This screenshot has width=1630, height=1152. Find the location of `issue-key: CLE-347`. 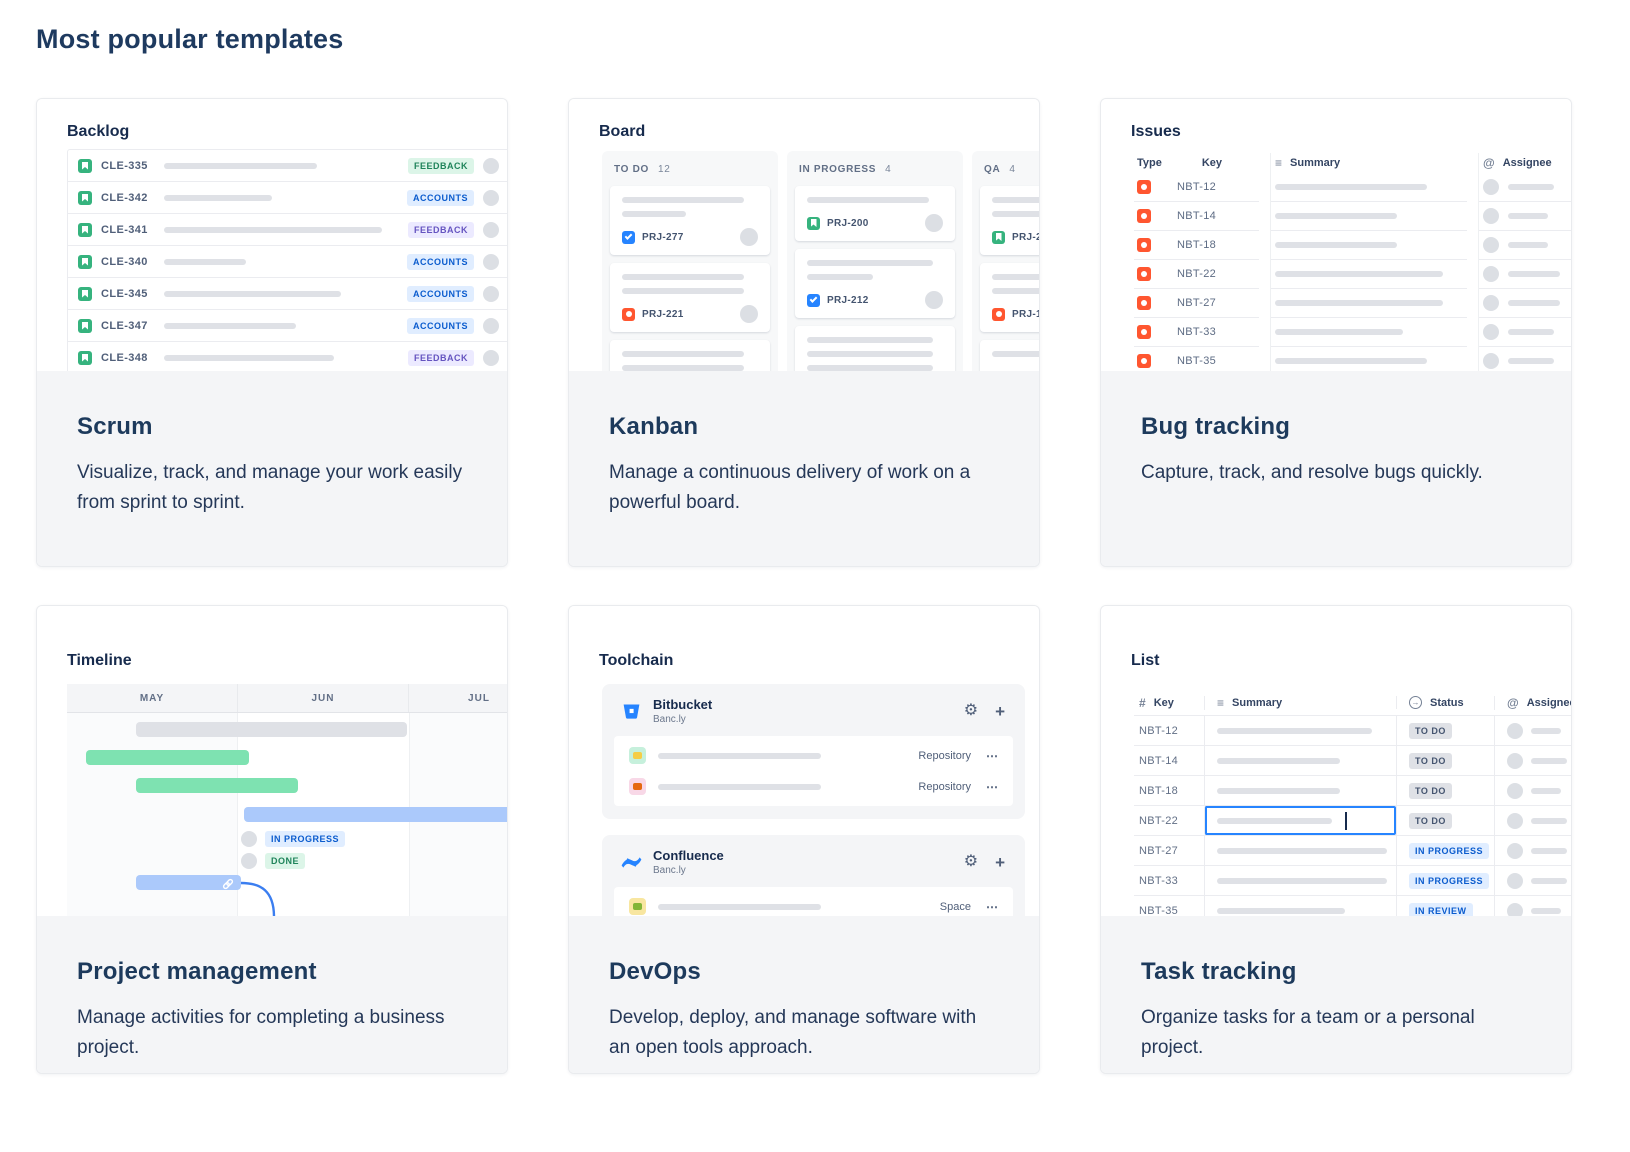

issue-key: CLE-347 is located at coordinates (124, 325).